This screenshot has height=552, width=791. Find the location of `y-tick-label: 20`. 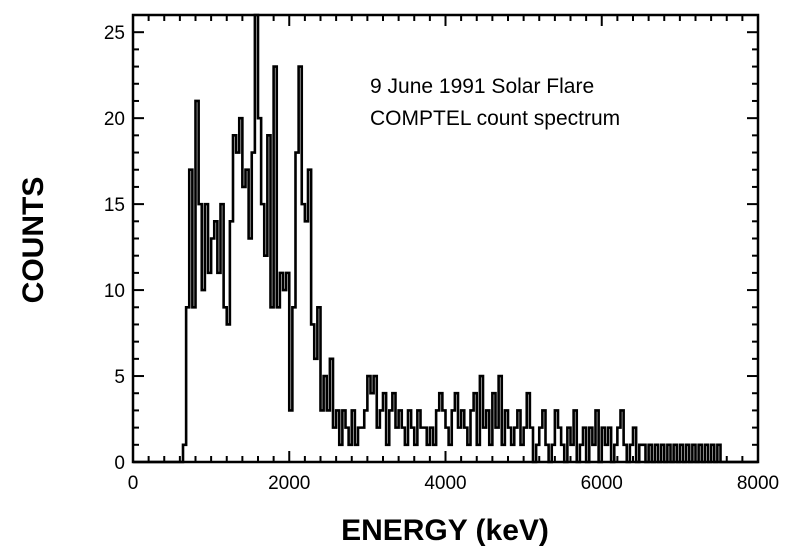

y-tick-label: 20 is located at coordinates (114, 119).